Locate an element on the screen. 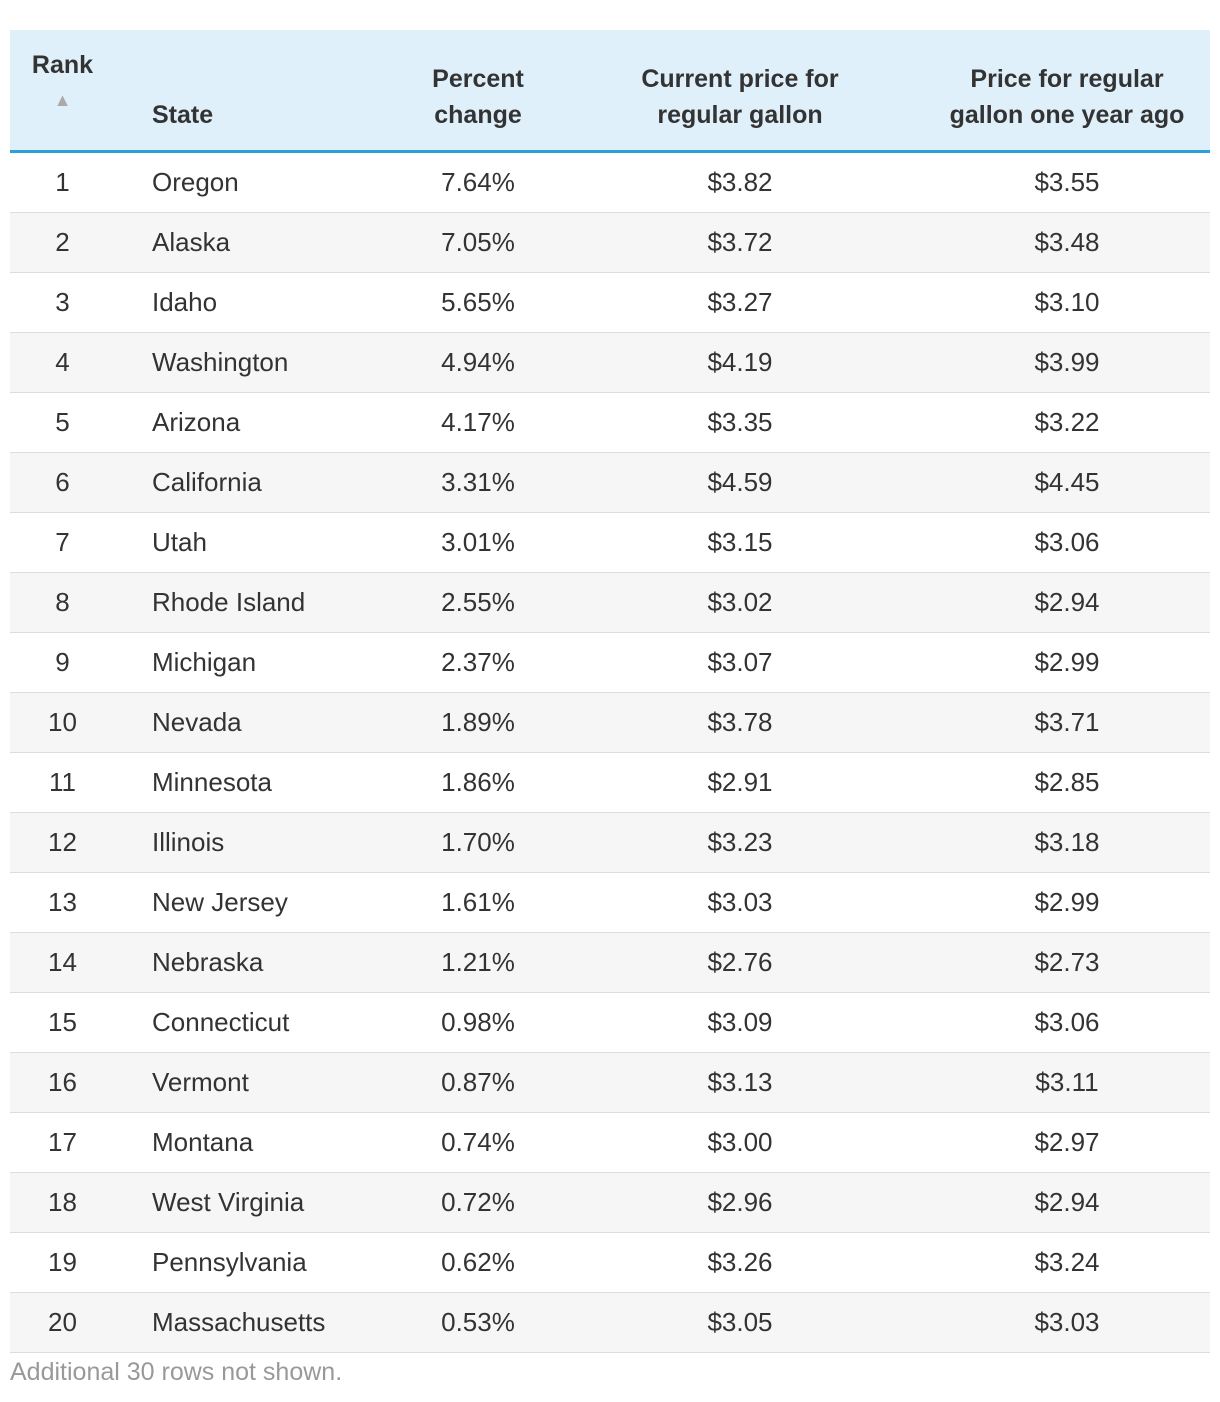 The height and width of the screenshot is (1402, 1220). current-price-cell: $3.15 is located at coordinates (740, 542).